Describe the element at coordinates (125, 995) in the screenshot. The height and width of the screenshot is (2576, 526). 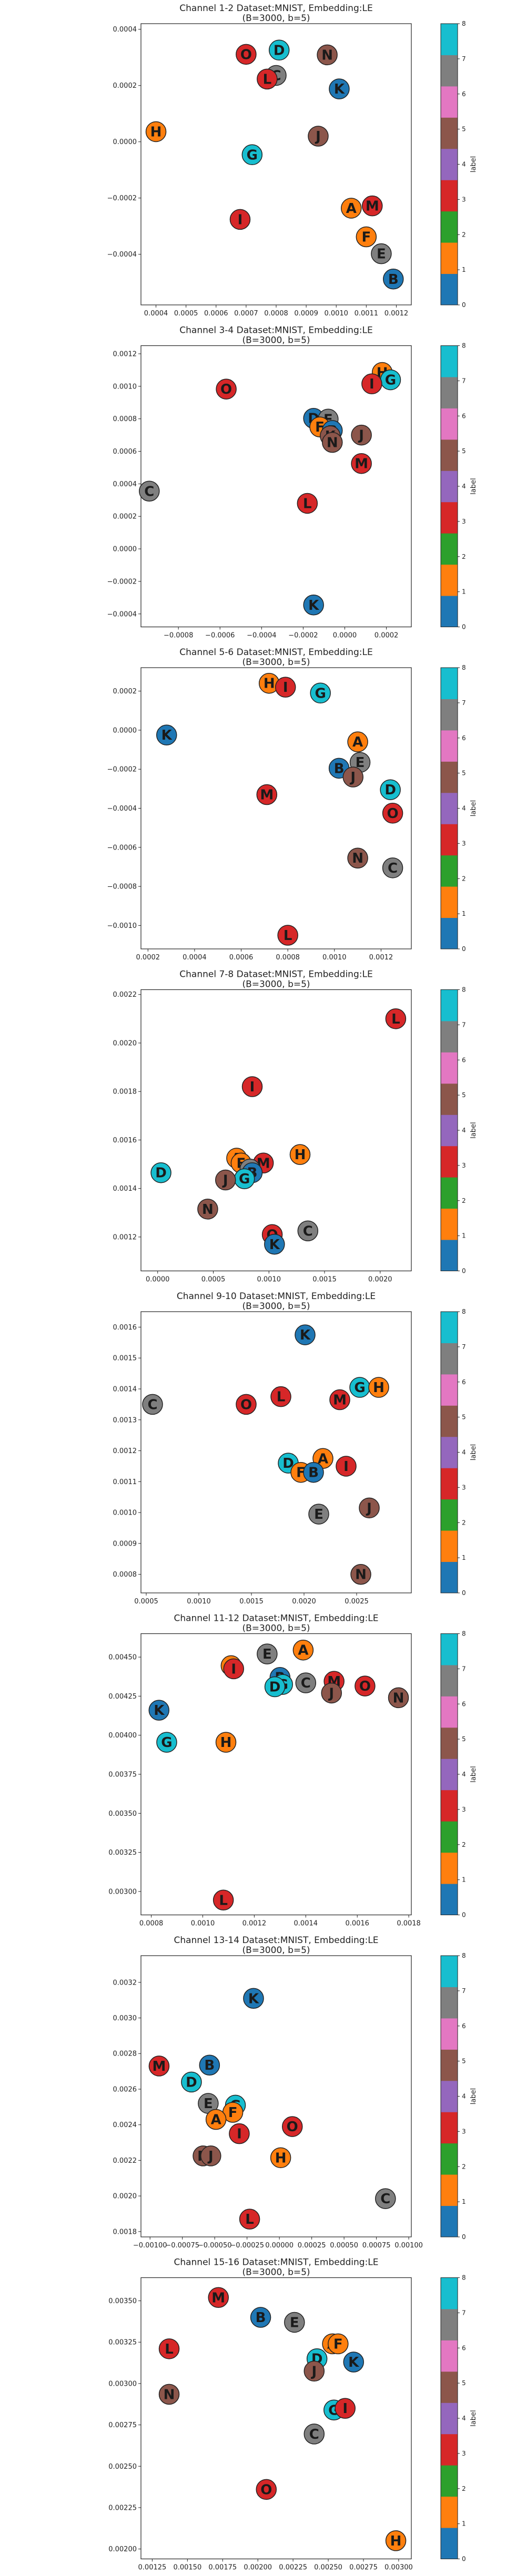
I see `y-tick-label: 0.0022` at that location.